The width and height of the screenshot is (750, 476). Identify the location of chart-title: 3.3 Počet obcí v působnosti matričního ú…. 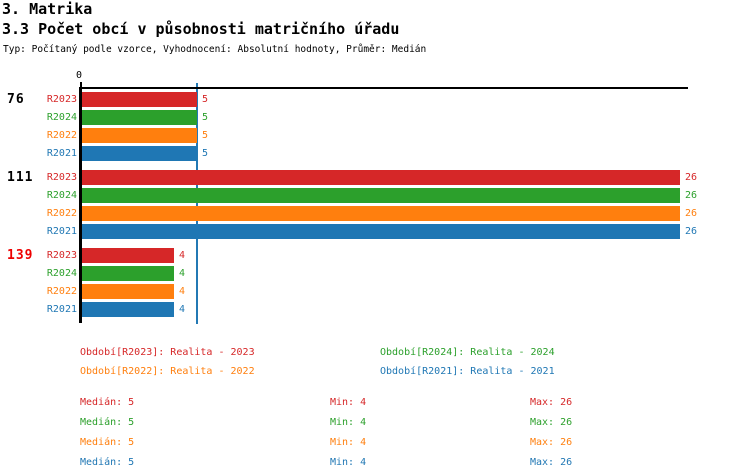
(201, 29).